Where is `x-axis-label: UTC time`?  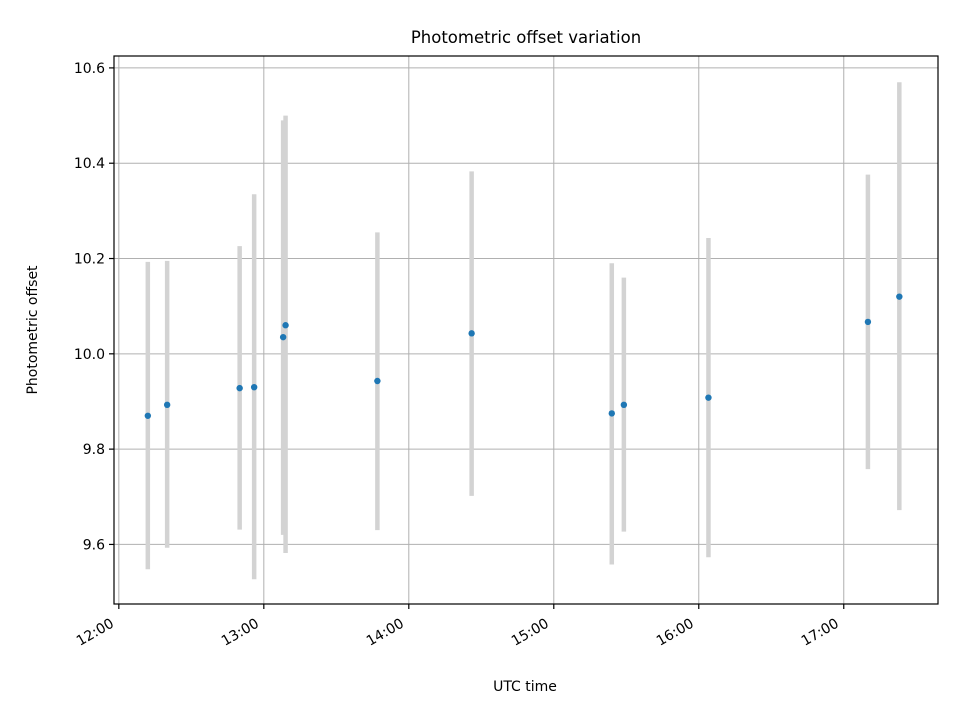 x-axis-label: UTC time is located at coordinates (525, 687).